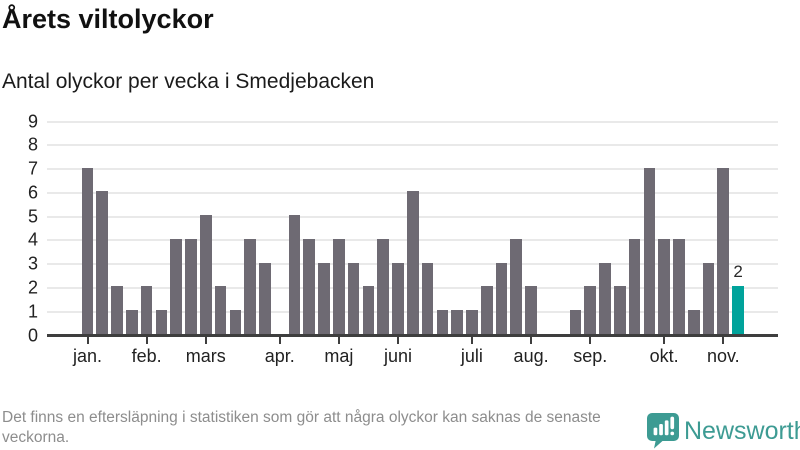 The width and height of the screenshot is (800, 450). What do you see at coordinates (32, 192) in the screenshot?
I see `y-tick-label: 6` at bounding box center [32, 192].